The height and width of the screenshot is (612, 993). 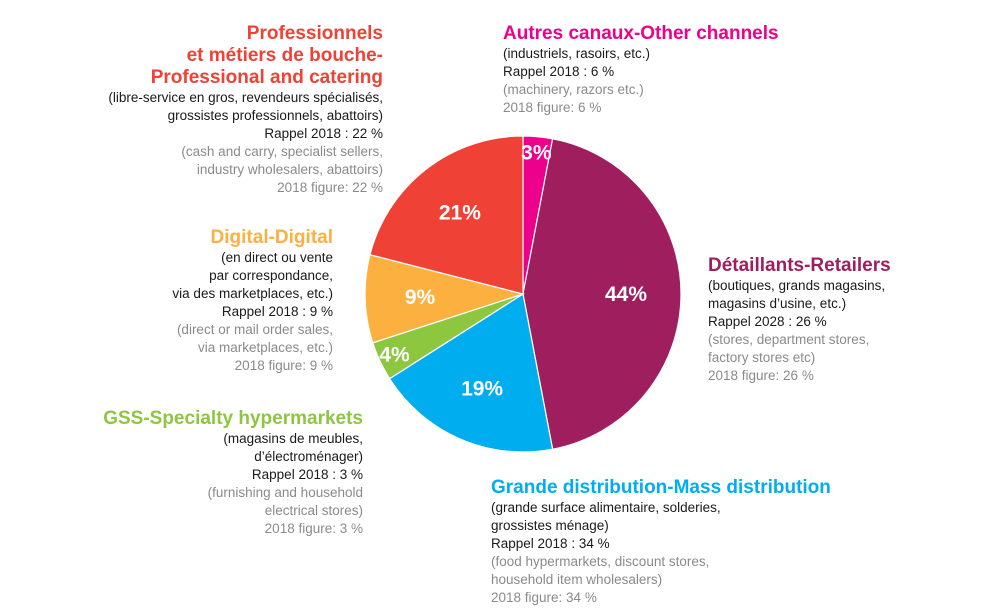 What do you see at coordinates (577, 53) in the screenshot?
I see `annotation-line-fr: (industriels, rasoirs, etc.)` at bounding box center [577, 53].